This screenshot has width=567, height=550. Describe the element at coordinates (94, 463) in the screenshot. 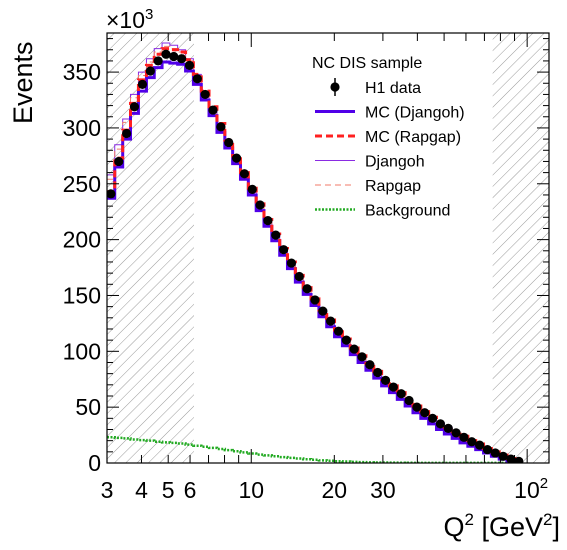

I see `y-tick-label: 0` at that location.